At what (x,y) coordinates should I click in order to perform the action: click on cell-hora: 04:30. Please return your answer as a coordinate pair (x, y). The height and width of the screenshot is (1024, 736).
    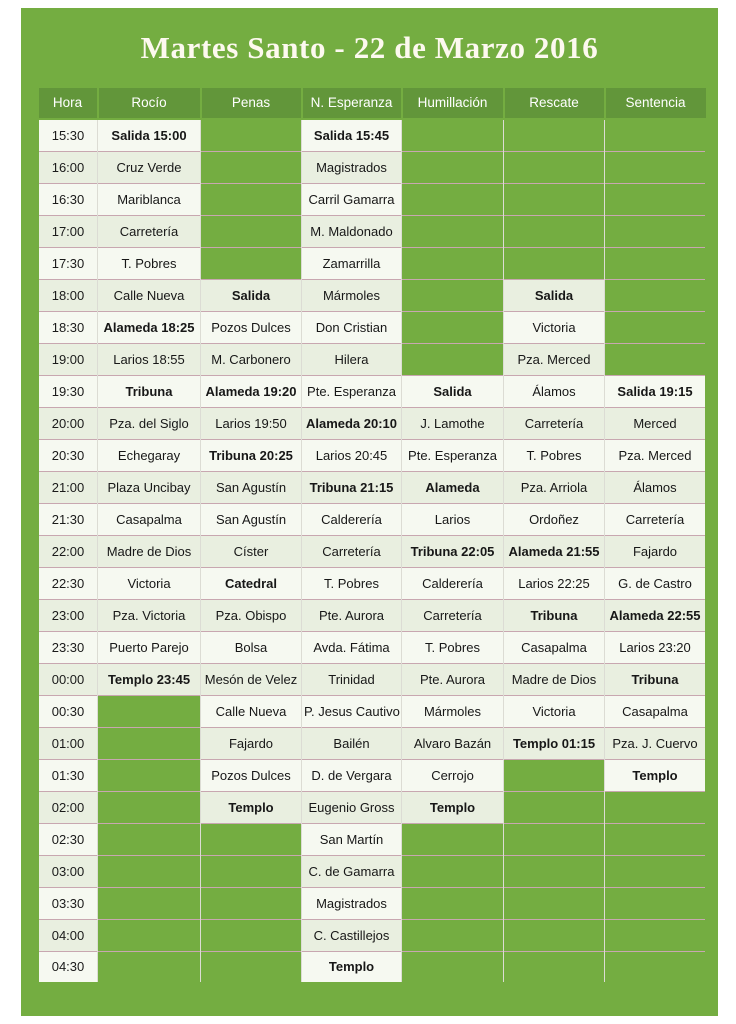
    Looking at the image, I should click on (67, 967).